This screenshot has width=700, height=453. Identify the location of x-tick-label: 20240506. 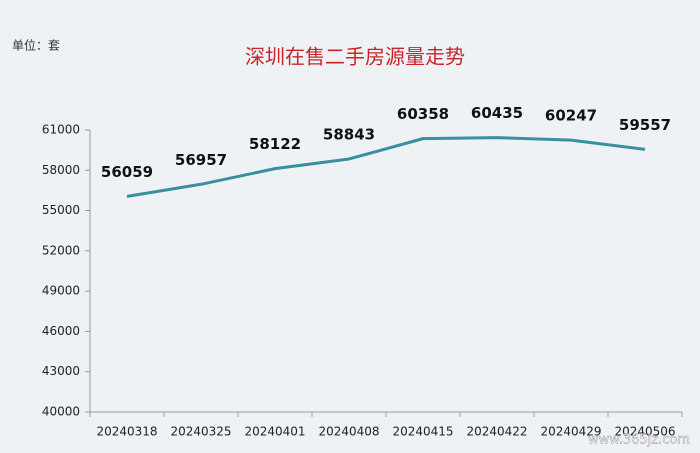
(644, 432).